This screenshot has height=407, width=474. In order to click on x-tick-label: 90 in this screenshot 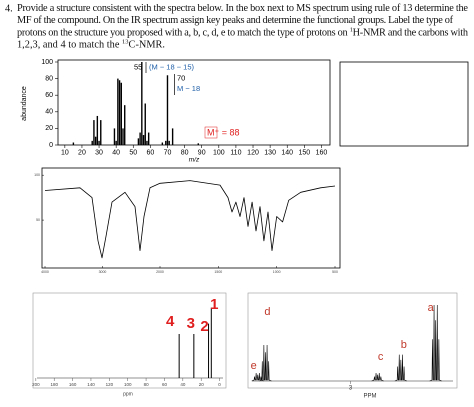, I will do `click(202, 152)`.